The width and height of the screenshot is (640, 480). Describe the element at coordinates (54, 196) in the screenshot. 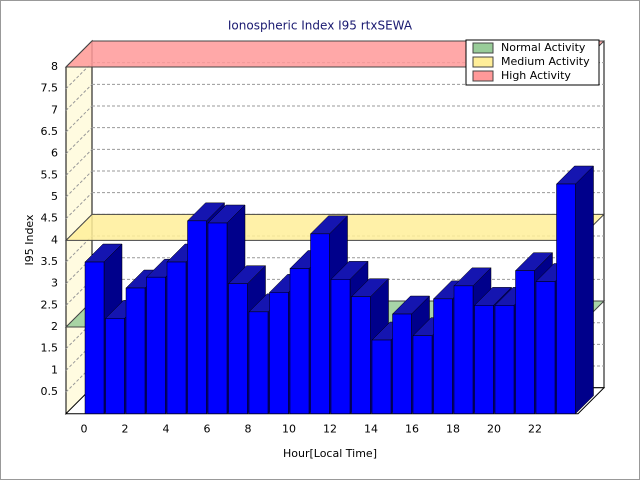

I see `y-tick-label: 5` at that location.